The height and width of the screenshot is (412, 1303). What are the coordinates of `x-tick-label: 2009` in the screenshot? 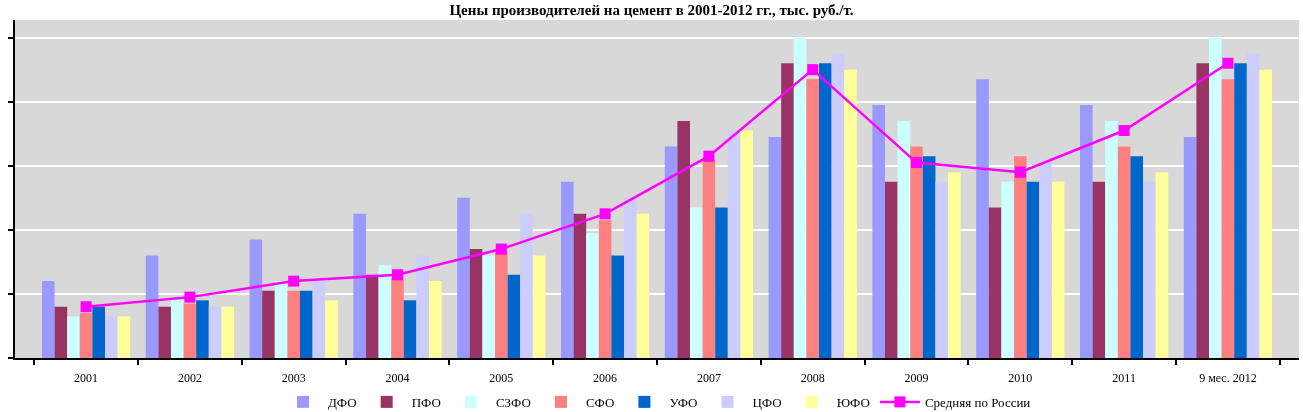 It's located at (916, 378).